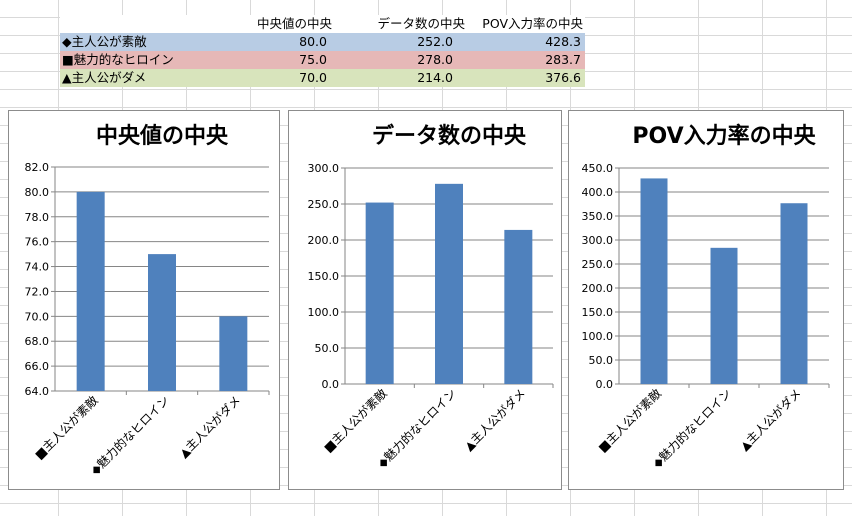  Describe the element at coordinates (435, 59) in the screenshot. I see `cell-count: 278.0` at that location.